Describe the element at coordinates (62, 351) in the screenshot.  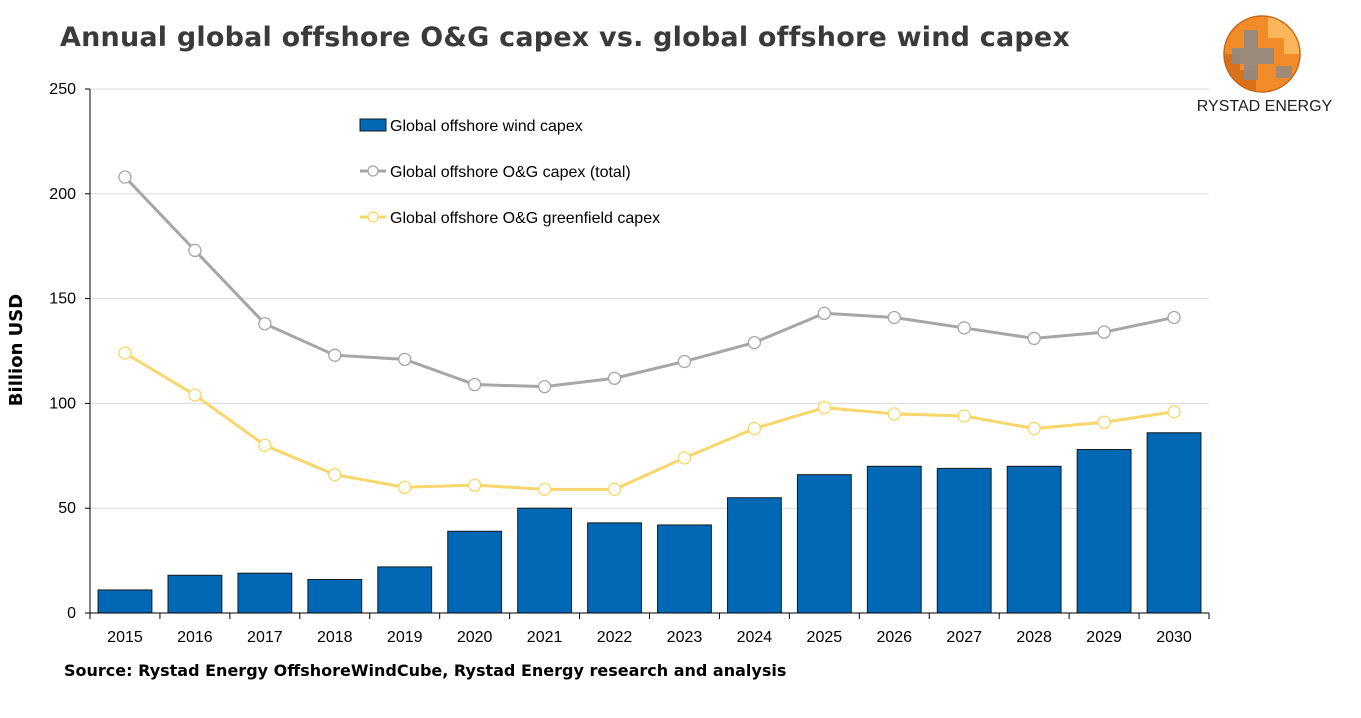
I see `y-tick-labels: 0 50 100 150 200 250` at that location.